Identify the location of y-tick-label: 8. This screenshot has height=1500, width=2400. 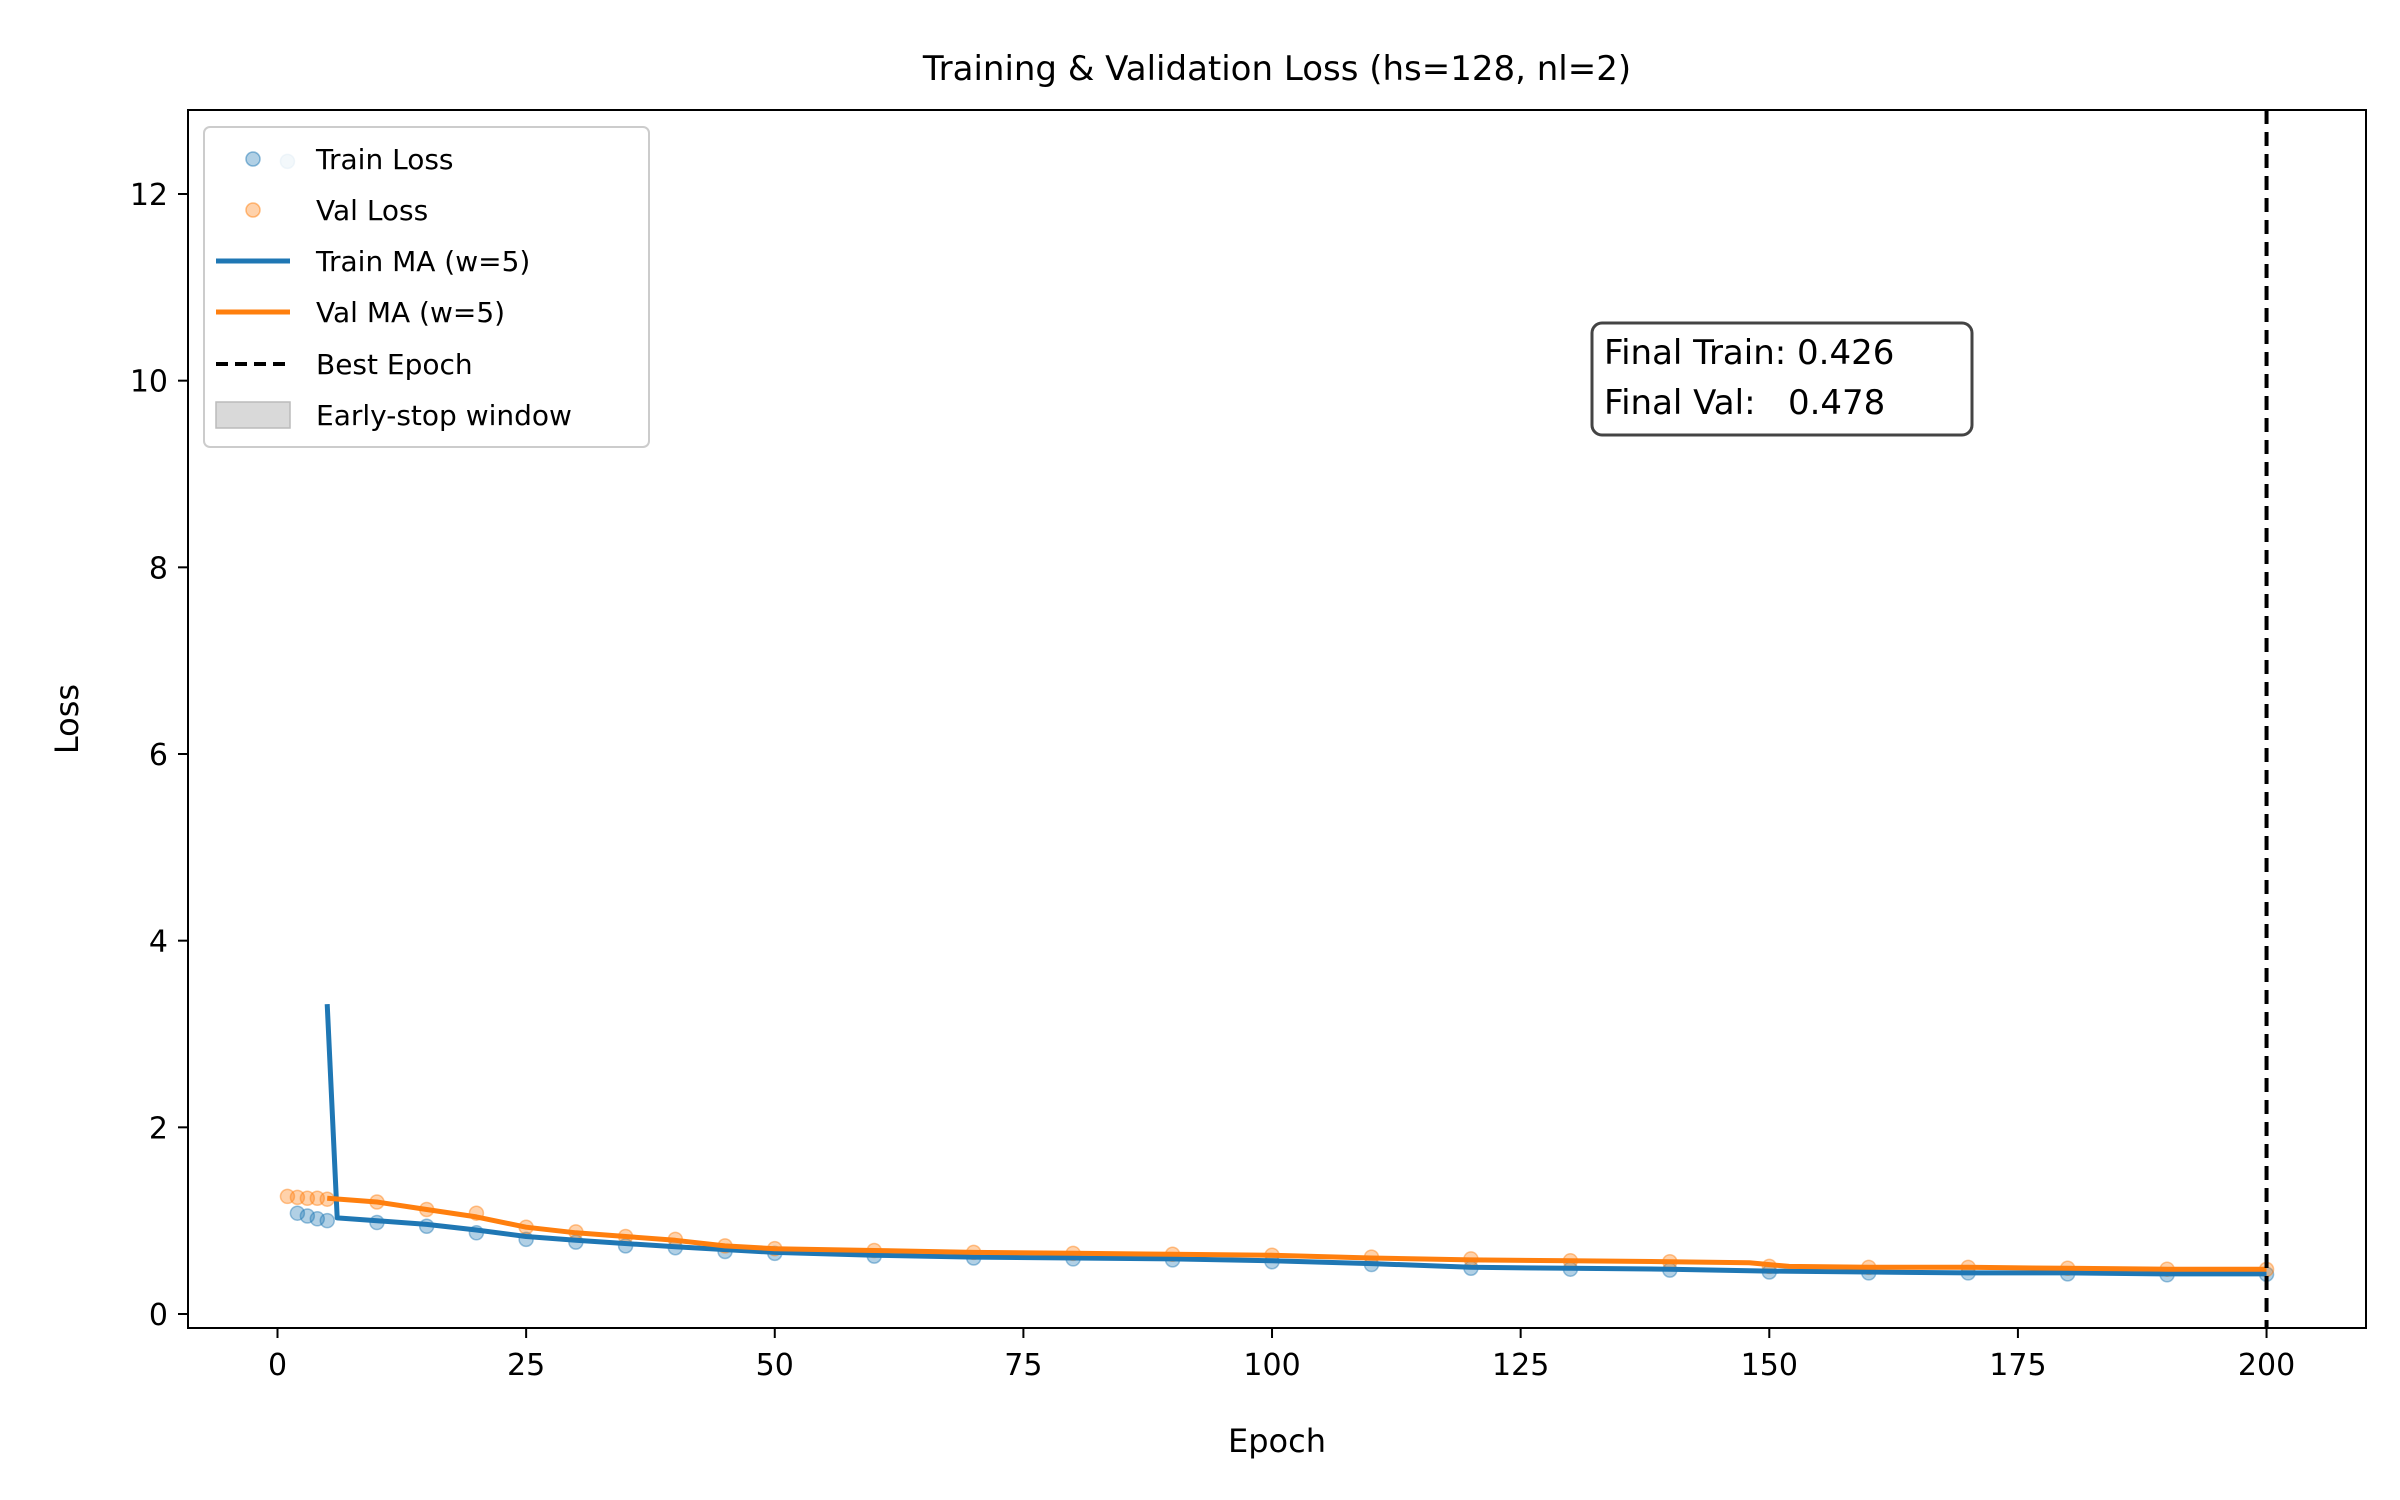
(158, 568).